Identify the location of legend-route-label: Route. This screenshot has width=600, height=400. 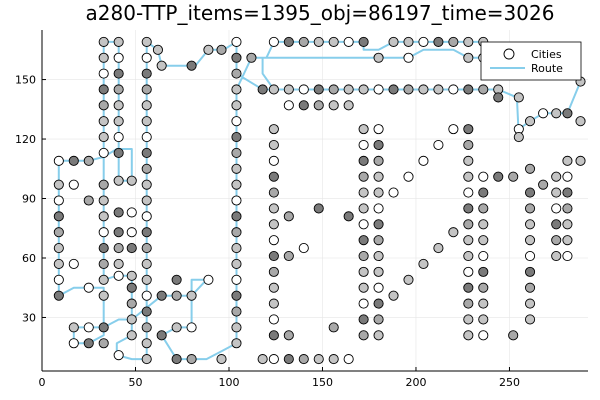
(547, 68).